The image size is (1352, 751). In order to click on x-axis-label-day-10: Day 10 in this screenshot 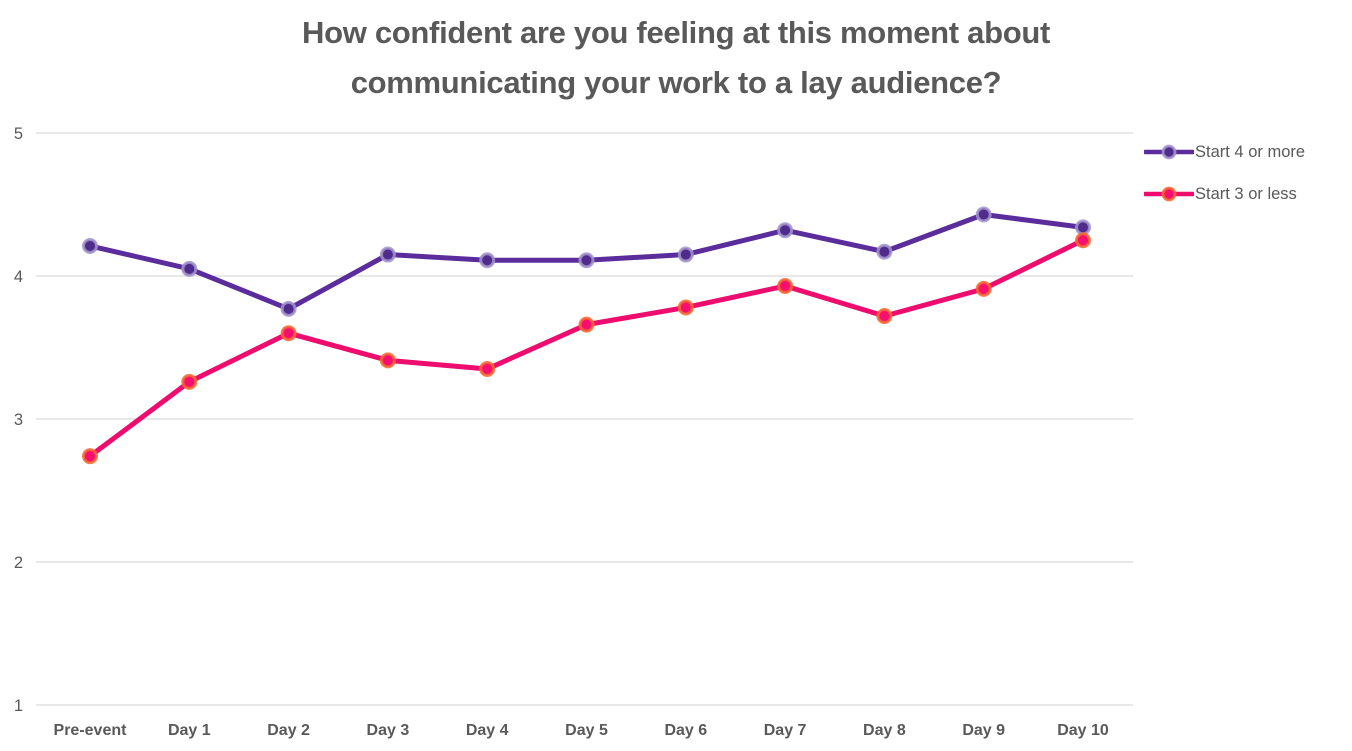, I will do `click(1083, 730)`.